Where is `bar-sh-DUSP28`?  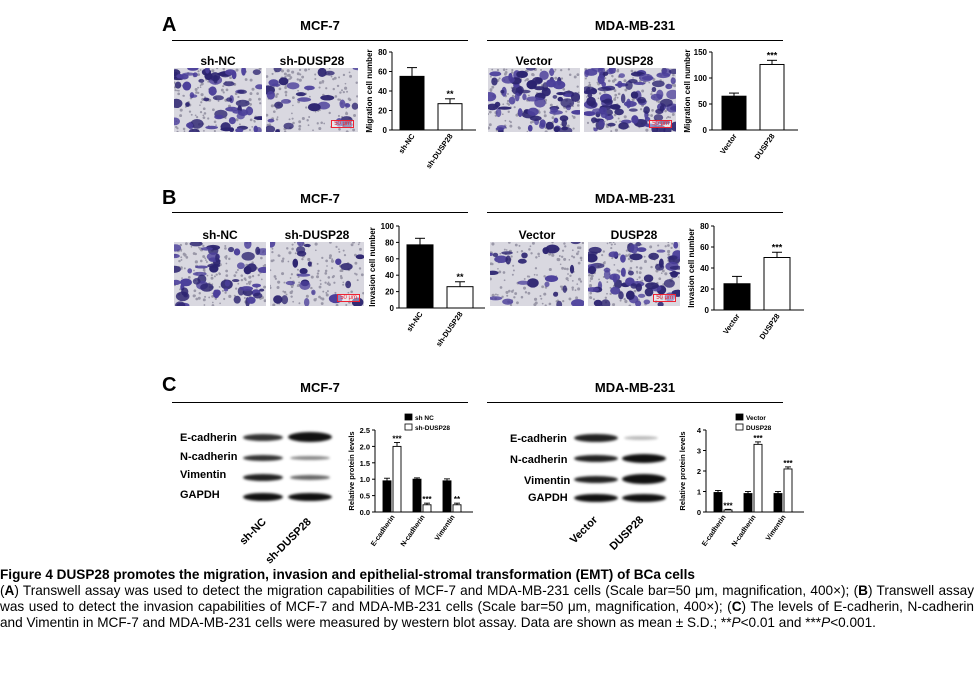 bar-sh-DUSP28 is located at coordinates (450, 117).